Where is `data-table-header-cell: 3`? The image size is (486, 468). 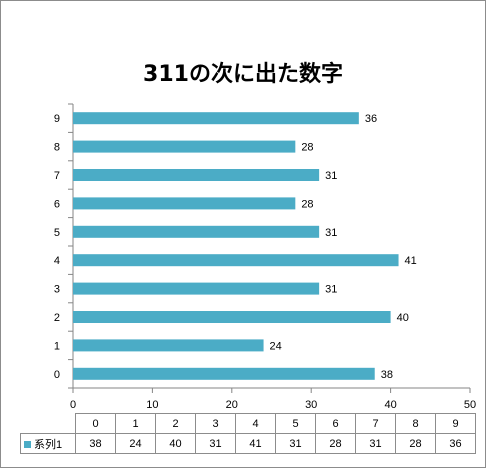
data-table-header-cell: 3 is located at coordinates (215, 423).